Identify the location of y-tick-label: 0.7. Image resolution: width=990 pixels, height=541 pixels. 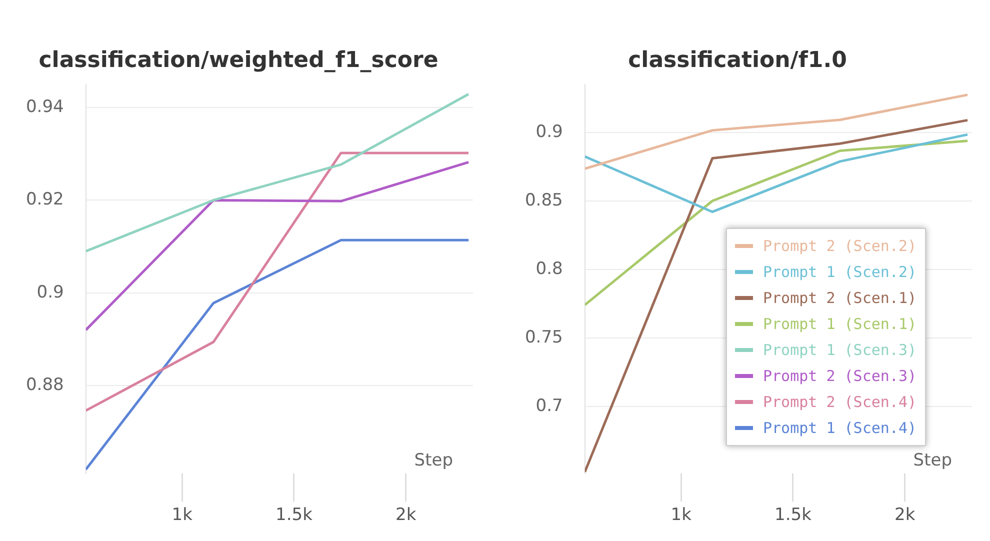
(549, 406).